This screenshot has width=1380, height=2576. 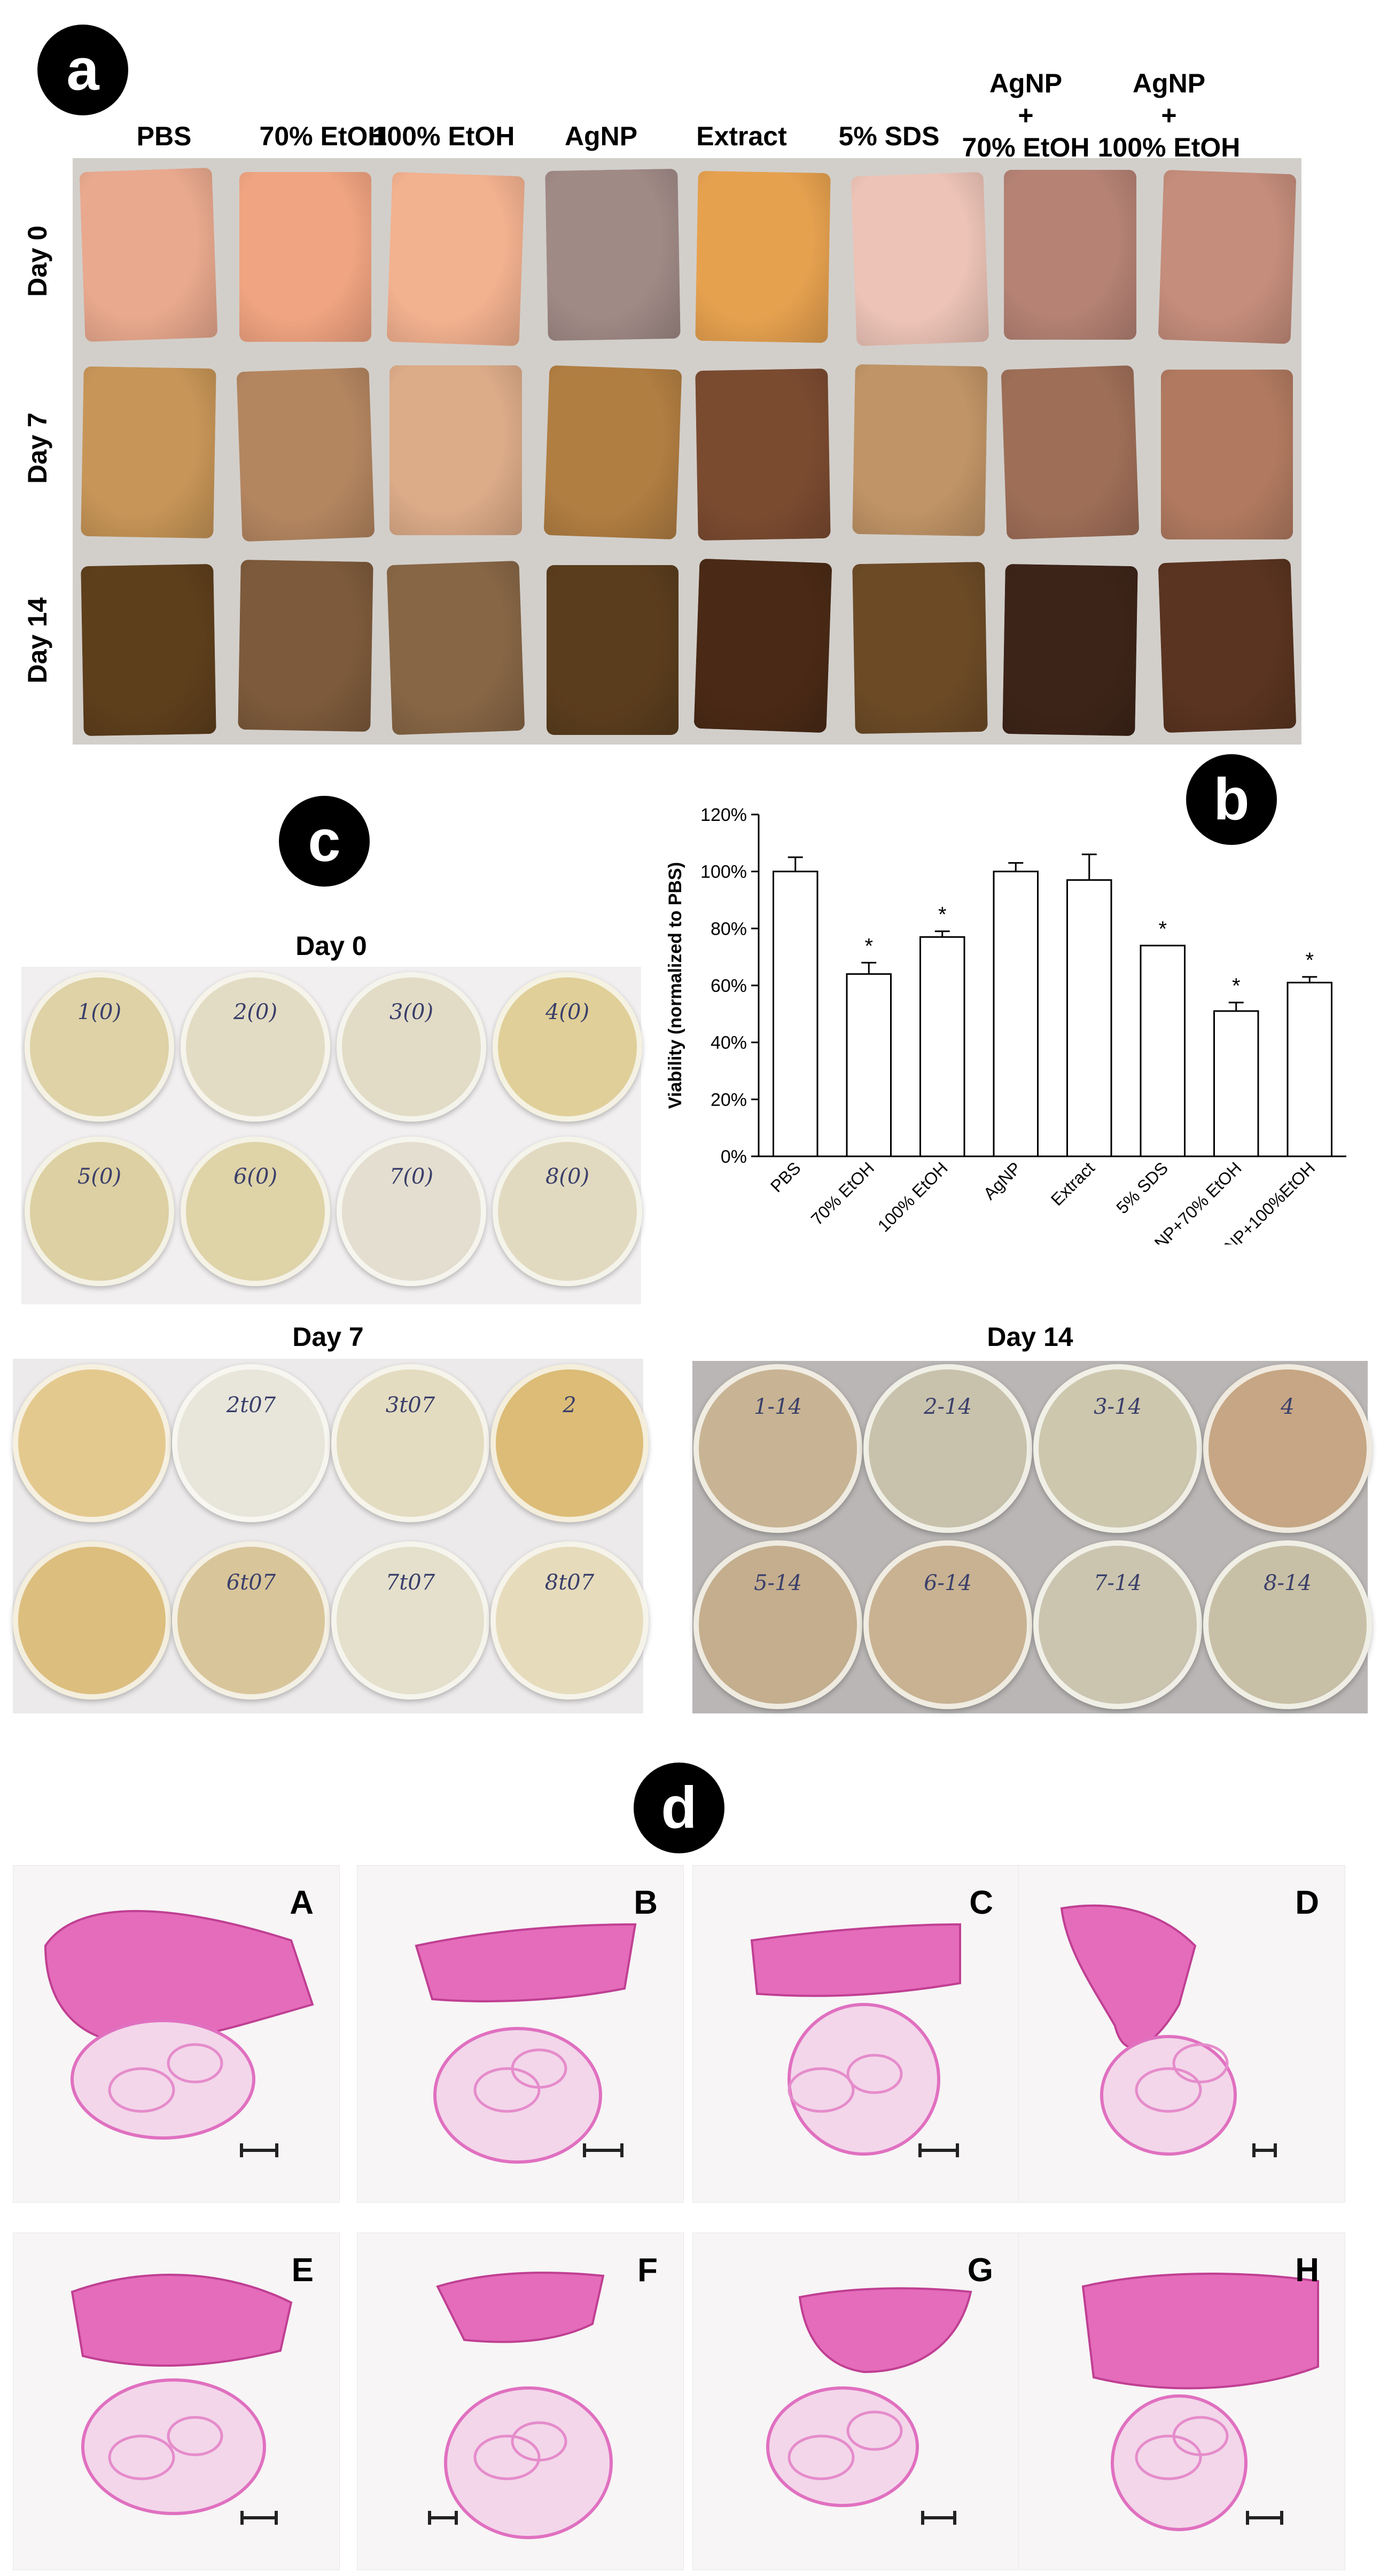 I want to click on plate-label: 6(0), so click(x=256, y=1176).